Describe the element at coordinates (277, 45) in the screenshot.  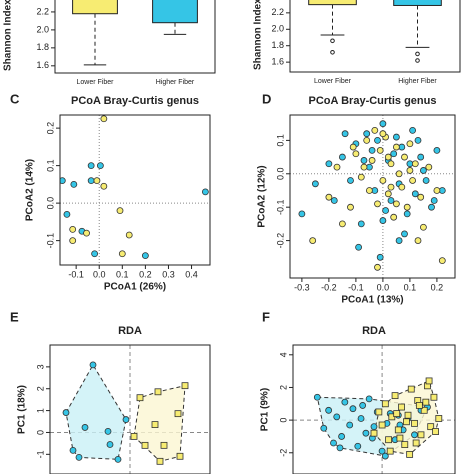
I see `y-tick-label: 1.8` at that location.